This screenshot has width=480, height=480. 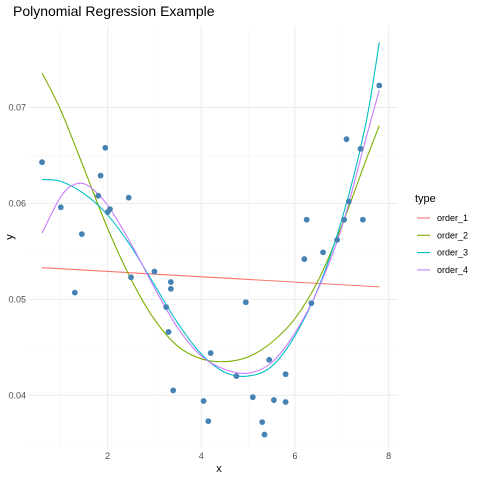 I want to click on legend-label-order_2: order_2, so click(x=452, y=235).